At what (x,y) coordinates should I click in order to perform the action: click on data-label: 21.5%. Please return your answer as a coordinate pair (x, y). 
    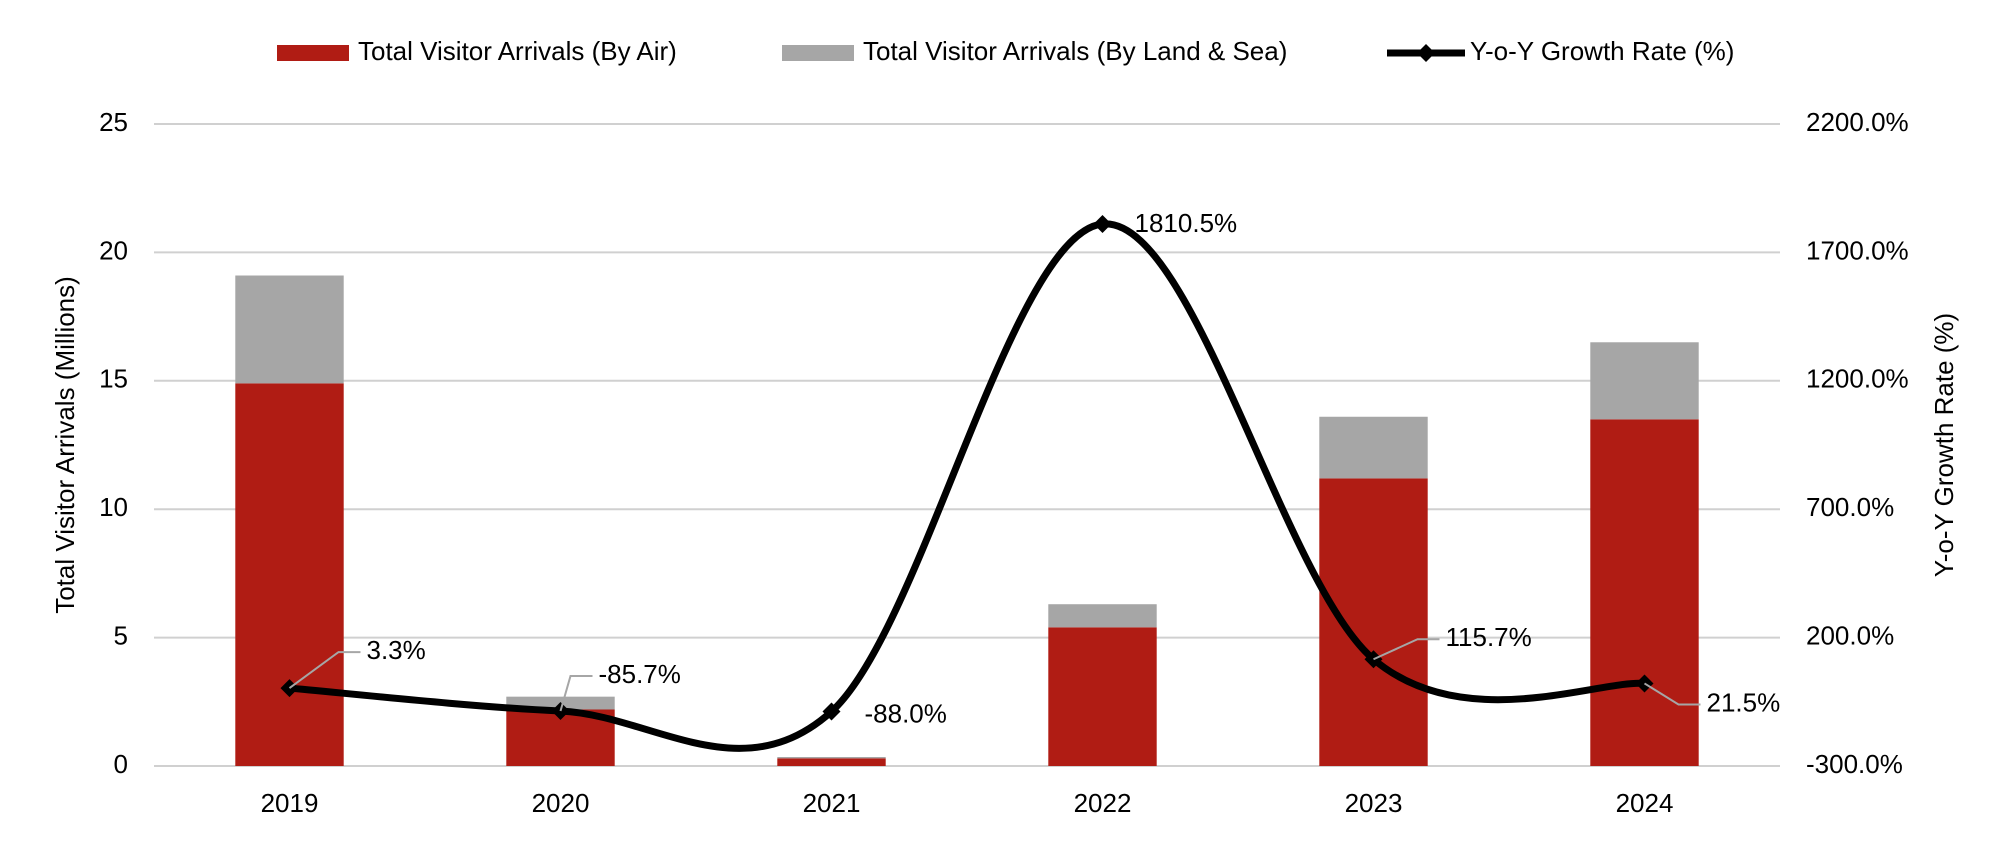
    Looking at the image, I should click on (1744, 702).